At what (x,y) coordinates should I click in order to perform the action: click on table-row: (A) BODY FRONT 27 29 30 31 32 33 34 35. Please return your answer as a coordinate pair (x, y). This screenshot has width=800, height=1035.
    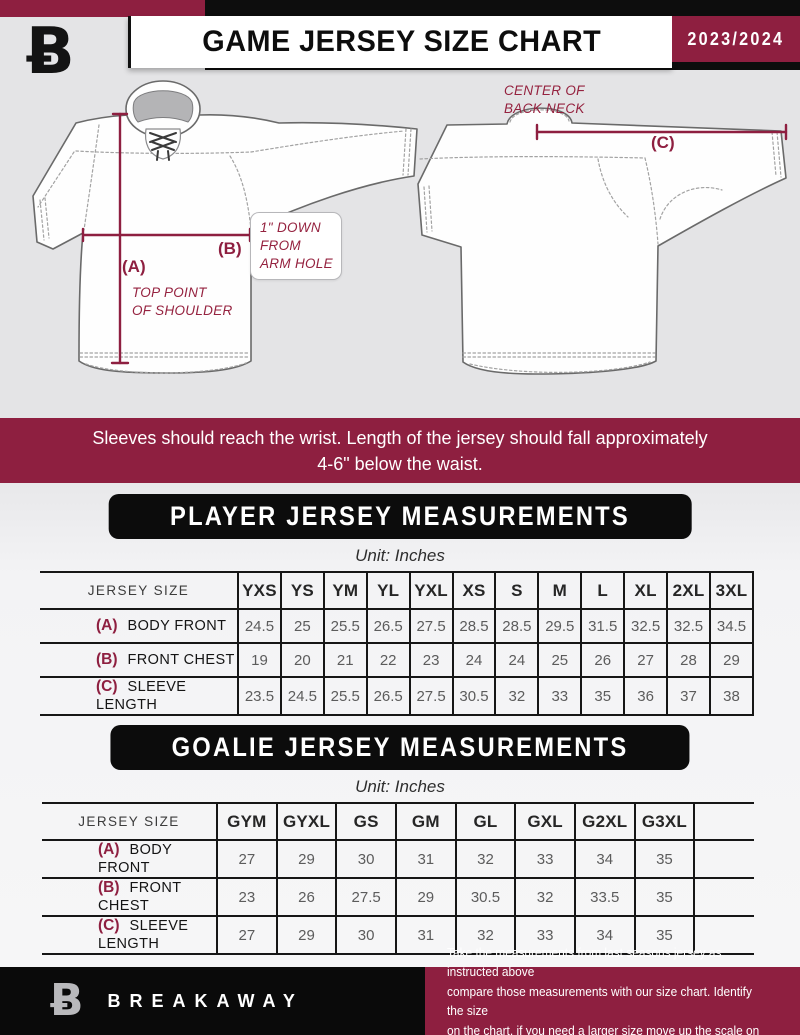
    Looking at the image, I should click on (398, 859).